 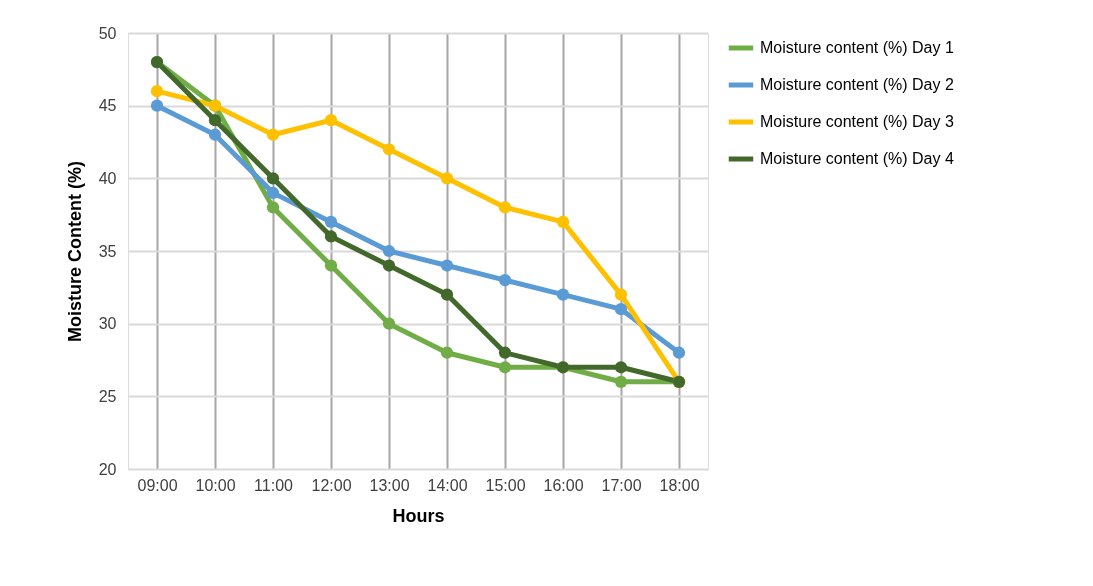 What do you see at coordinates (621, 485) in the screenshot?
I see `x-tick-label: 17:00` at bounding box center [621, 485].